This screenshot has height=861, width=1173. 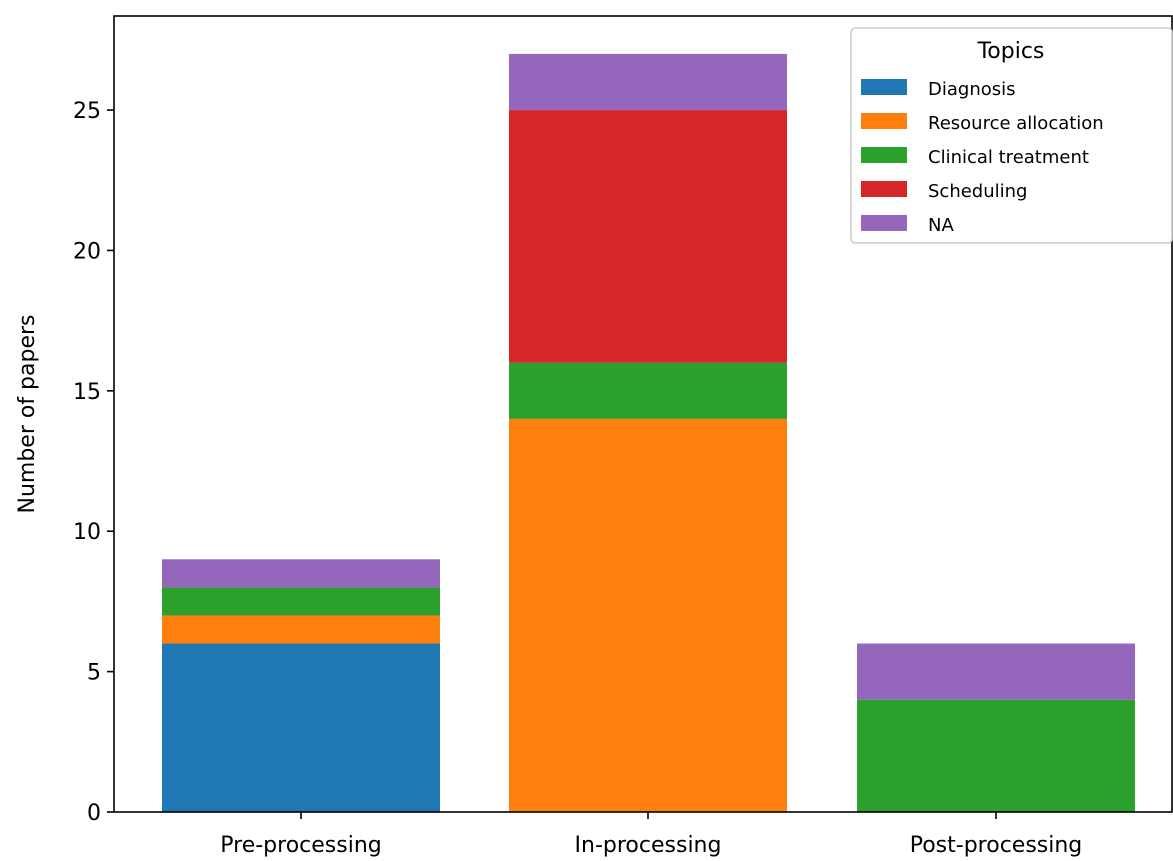 What do you see at coordinates (996, 845) in the screenshot?
I see `x-tick-label: Post-processing` at bounding box center [996, 845].